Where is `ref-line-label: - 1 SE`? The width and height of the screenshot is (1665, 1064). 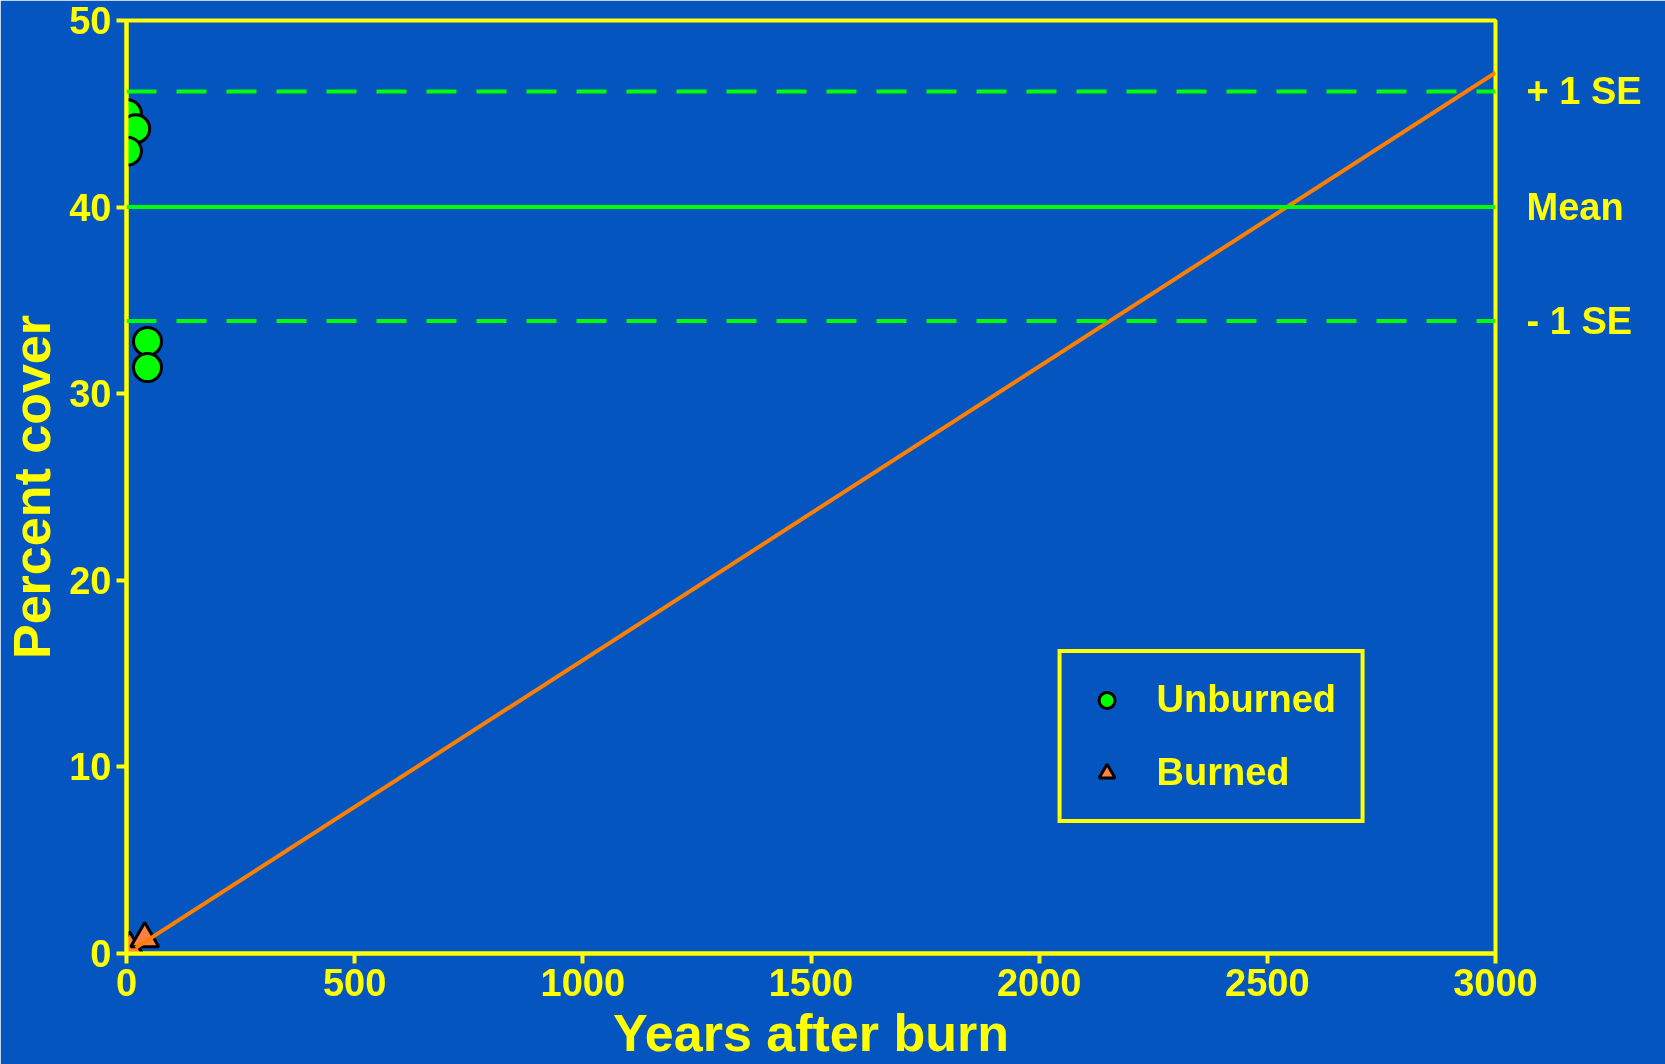
ref-line-label: - 1 SE is located at coordinates (1579, 320).